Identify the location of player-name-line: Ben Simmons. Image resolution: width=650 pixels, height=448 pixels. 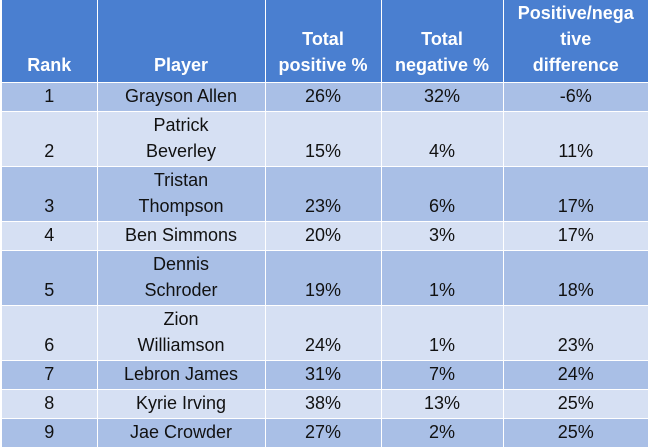
(181, 235).